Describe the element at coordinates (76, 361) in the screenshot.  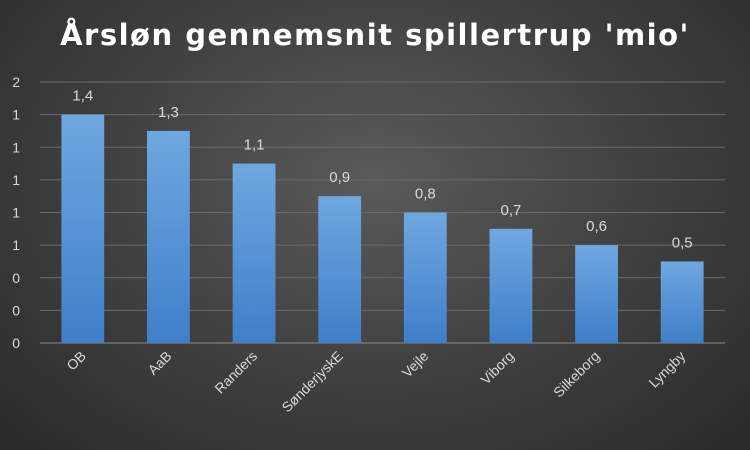
I see `x-tick-label: OB` at that location.